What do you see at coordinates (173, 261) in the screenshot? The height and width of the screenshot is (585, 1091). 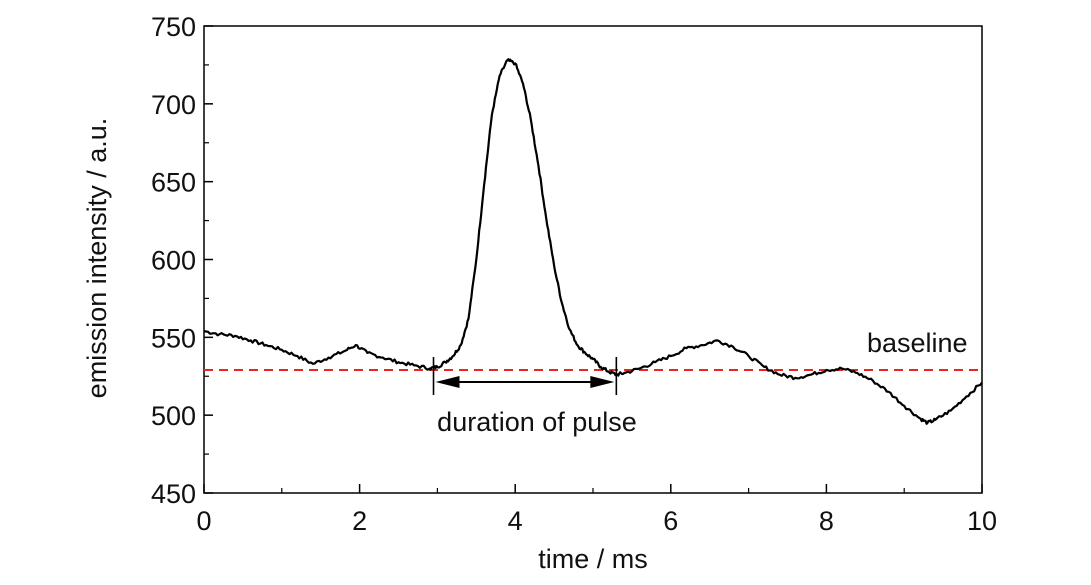 I see `y-tick-label: 600` at bounding box center [173, 261].